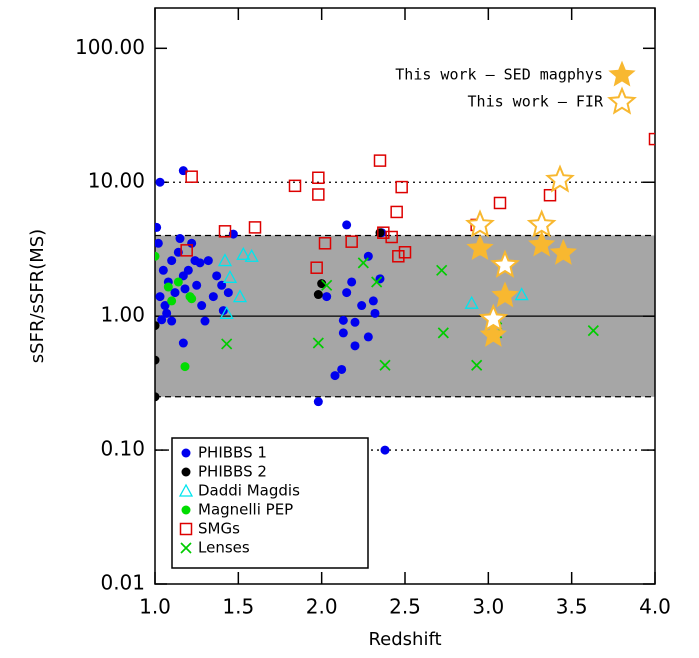  Describe the element at coordinates (488, 607) in the screenshot. I see `x-tick-label: 3.0` at that location.